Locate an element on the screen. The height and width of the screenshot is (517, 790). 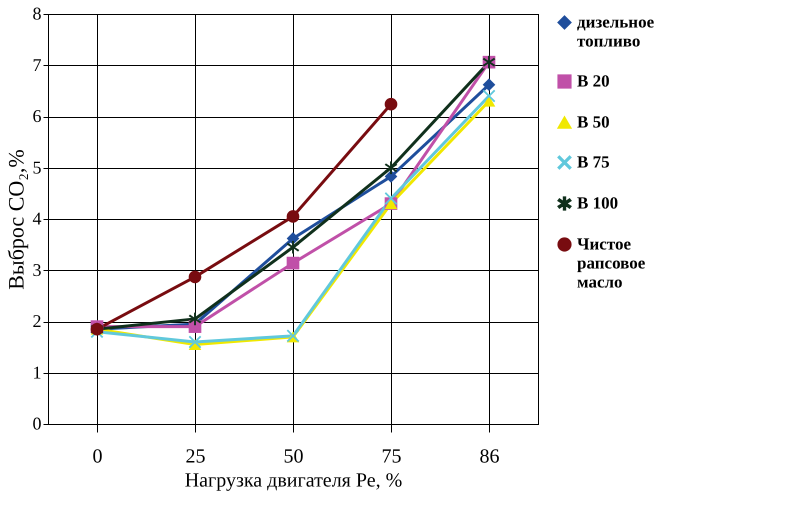
x-tick-label: 25 is located at coordinates (196, 457).